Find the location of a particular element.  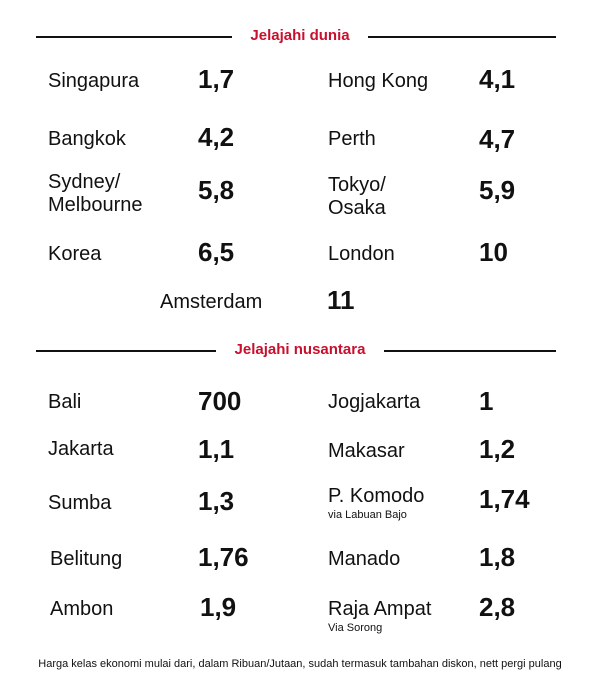

destination-name: Raja Ampat Via Sorong is located at coordinates (379, 616).